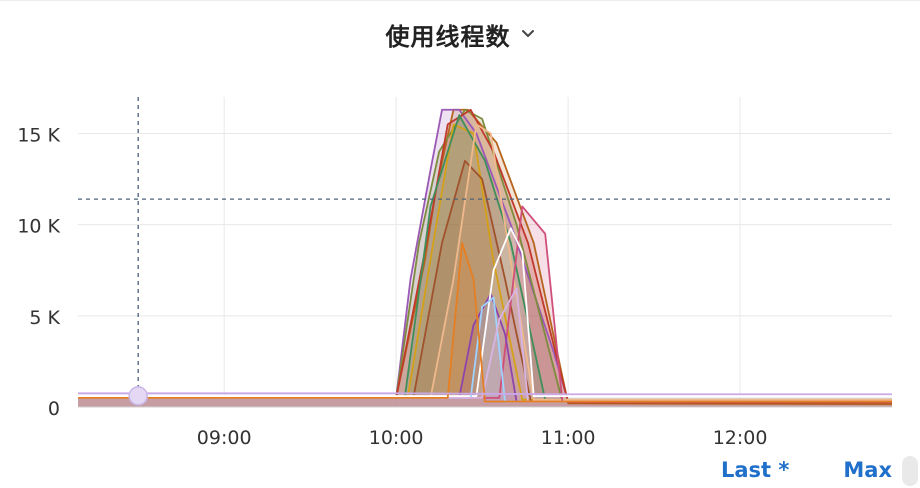 The image size is (920, 488). I want to click on y-tick-label: 15 K, so click(38, 135).